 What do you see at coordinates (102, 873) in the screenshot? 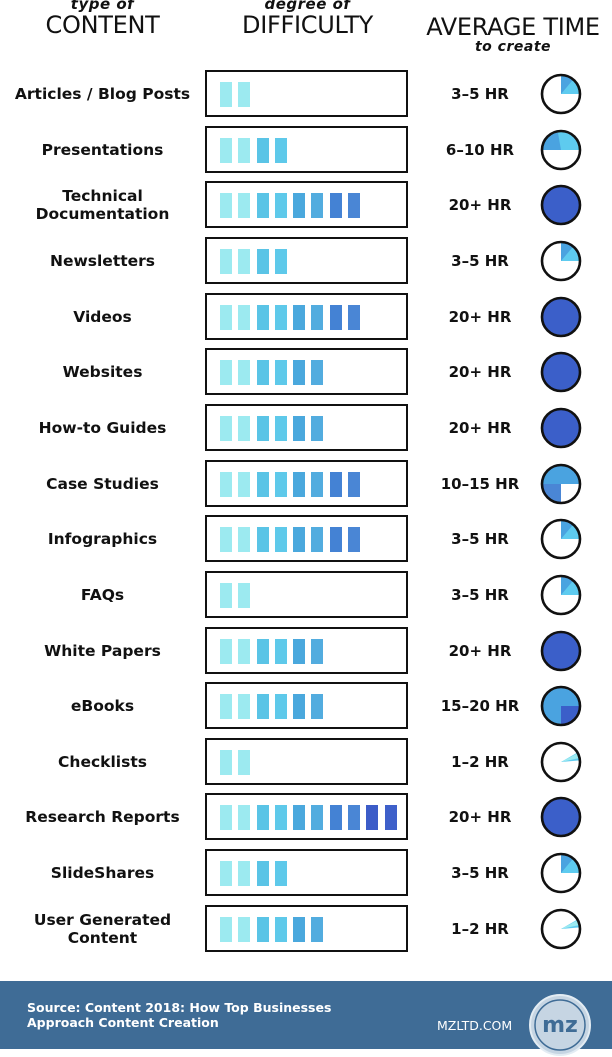
I see `content-type-label: SlideShares` at bounding box center [102, 873].